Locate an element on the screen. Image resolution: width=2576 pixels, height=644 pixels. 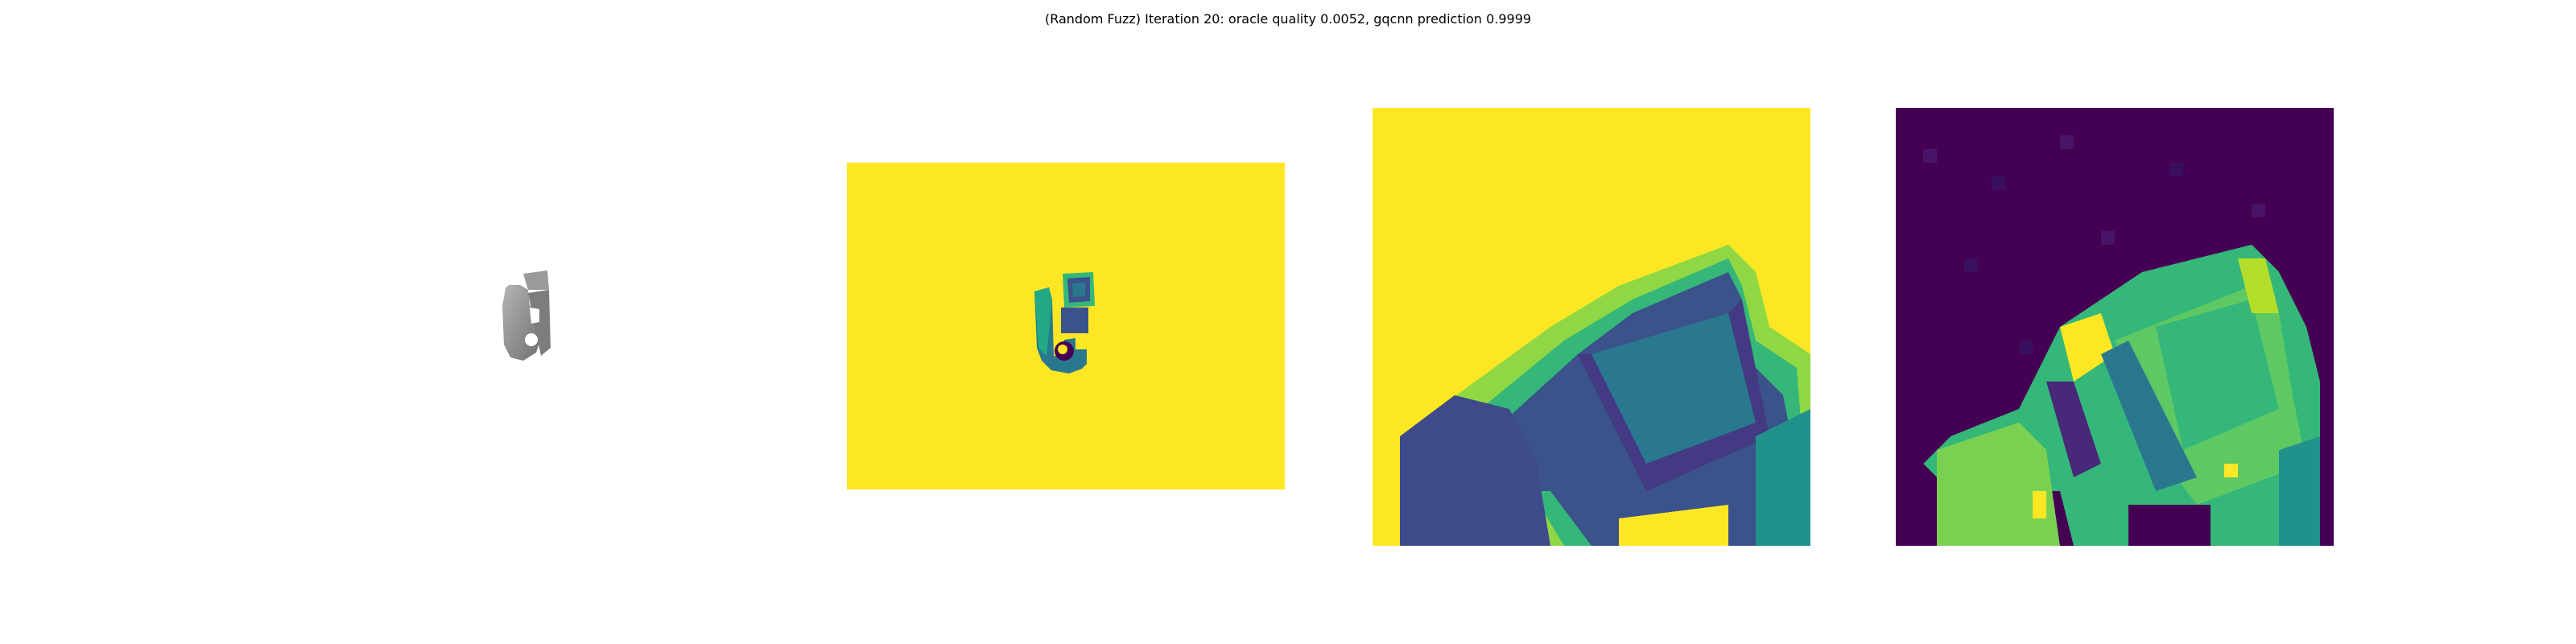
fuzzed-depth-crop-panel is located at coordinates (2115, 327).